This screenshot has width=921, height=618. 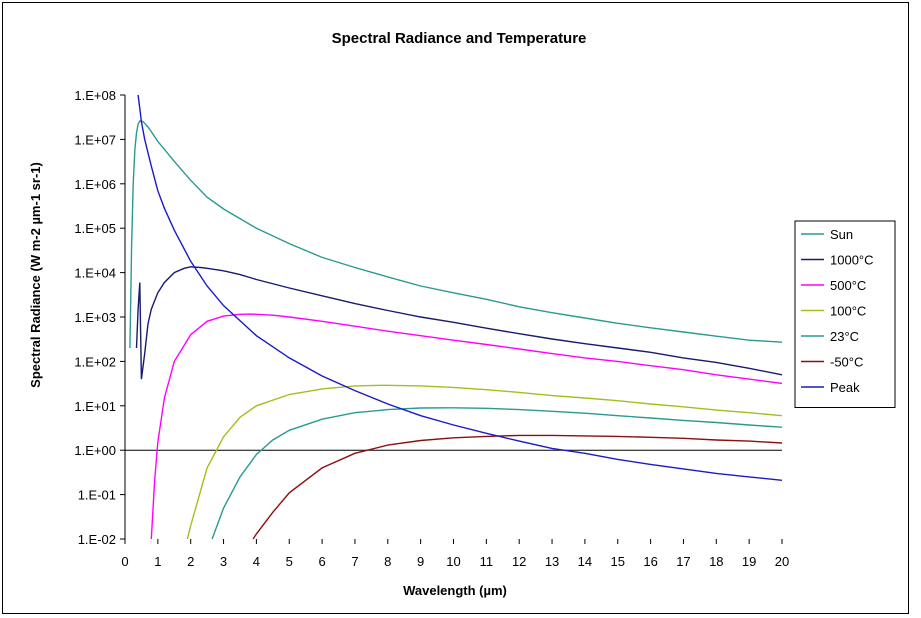 What do you see at coordinates (845, 387) in the screenshot?
I see `legend-label: Peak` at bounding box center [845, 387].